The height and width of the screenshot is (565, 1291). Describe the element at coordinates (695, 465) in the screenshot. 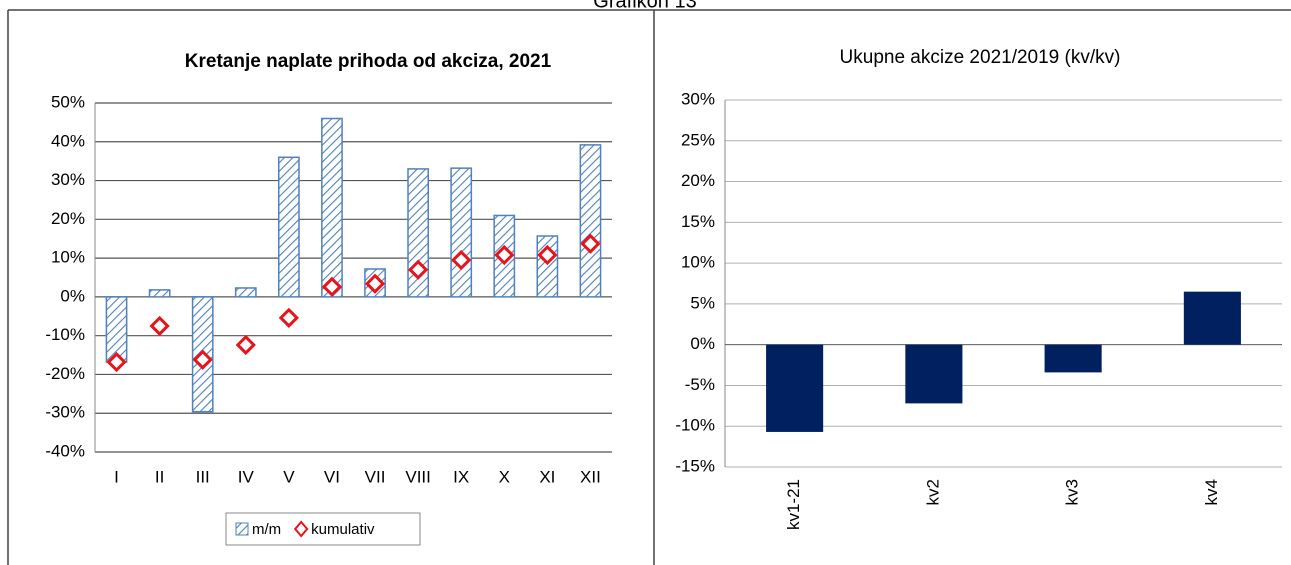

I see `y-tick-label: -15%` at that location.